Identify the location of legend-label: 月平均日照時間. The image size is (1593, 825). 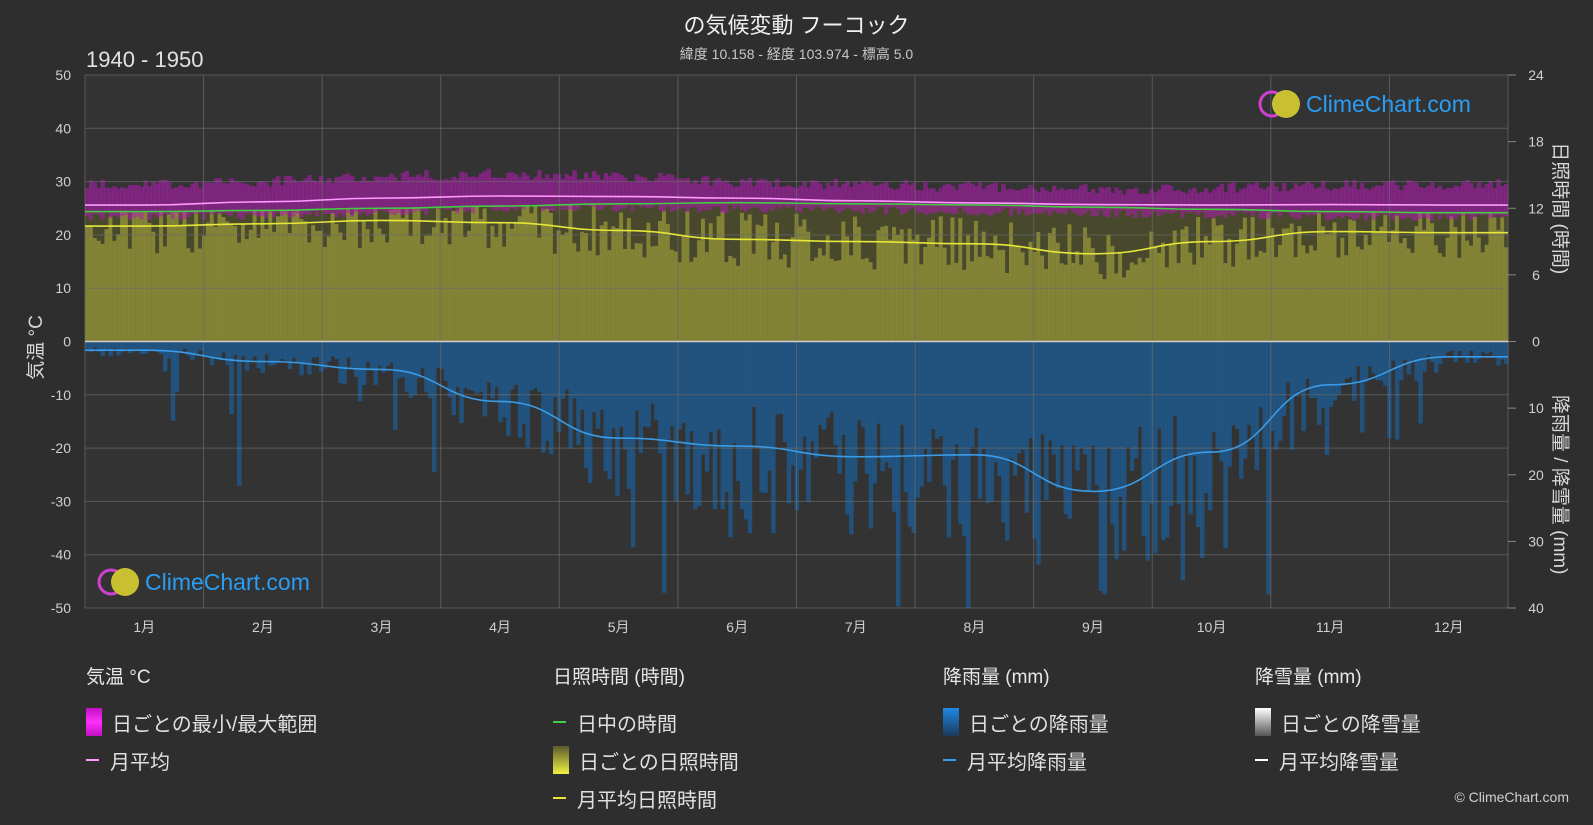
(647, 800).